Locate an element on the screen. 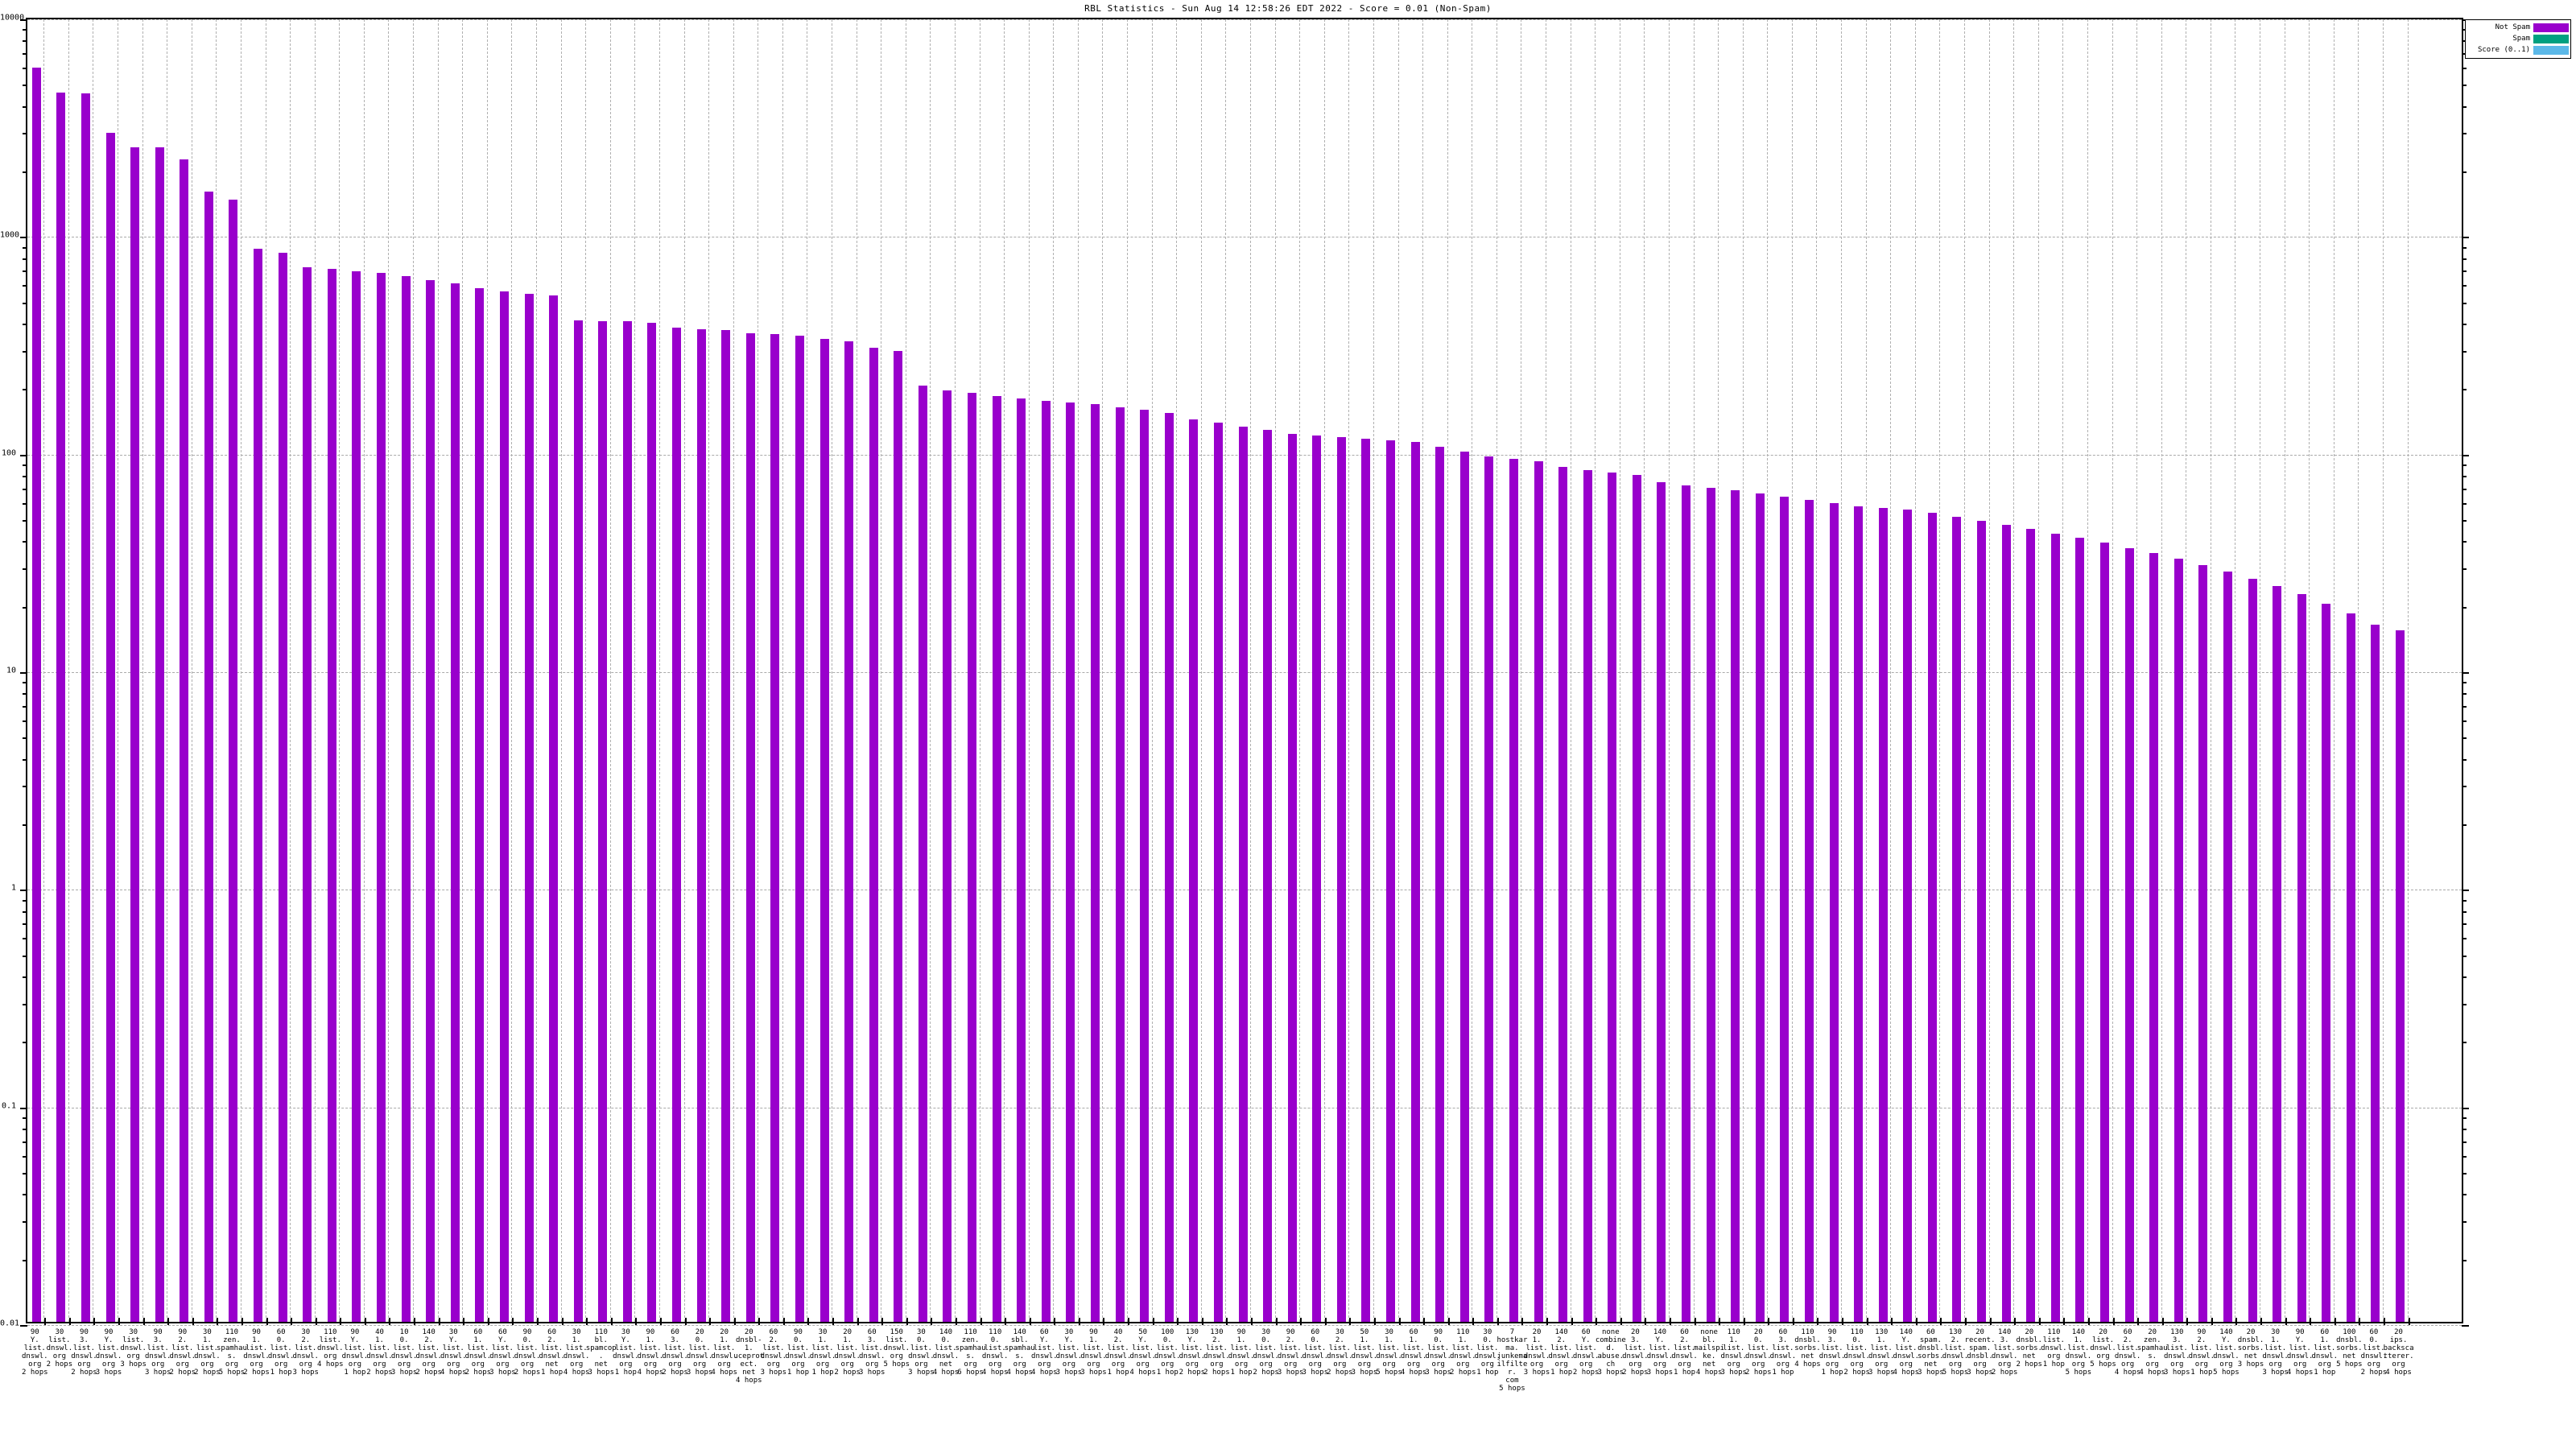 The height and width of the screenshot is (1449, 2576). legend-item-spam: Spam is located at coordinates (2518, 38).